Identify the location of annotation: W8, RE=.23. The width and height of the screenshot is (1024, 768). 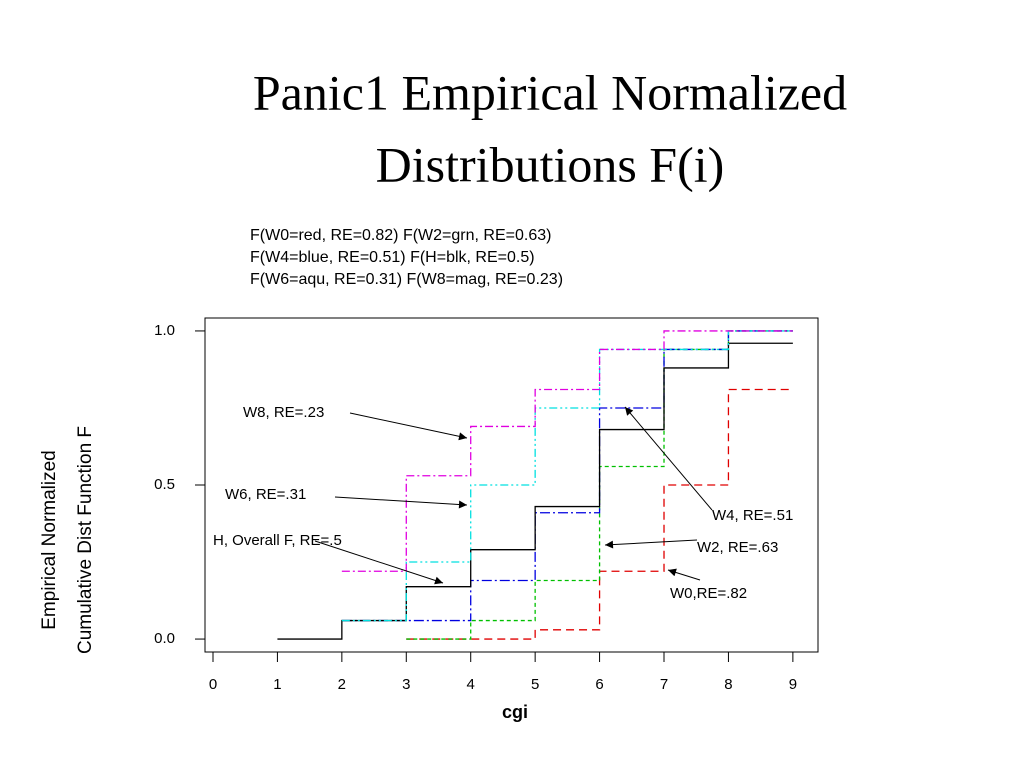
(283, 412).